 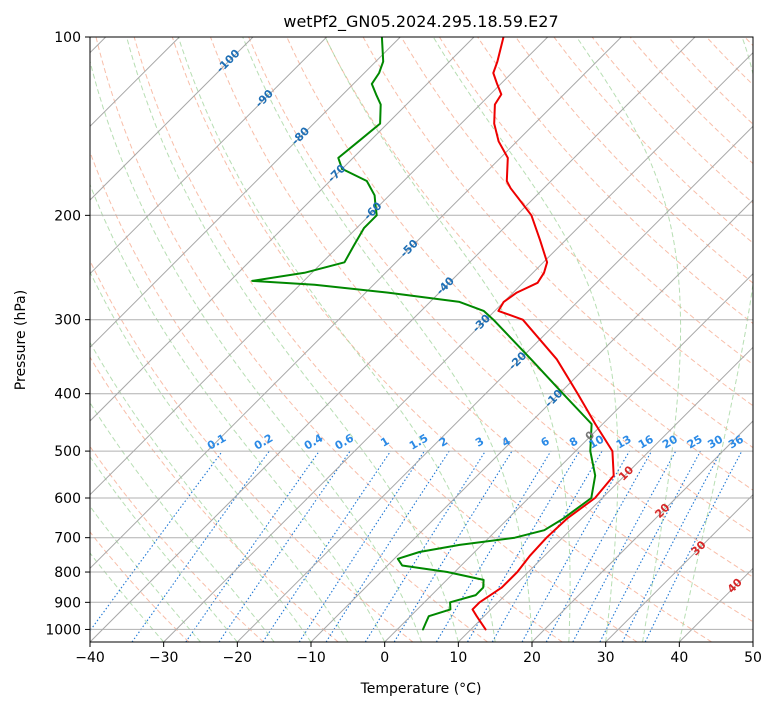 I want to click on x-tick-label: 30, so click(x=606, y=658).